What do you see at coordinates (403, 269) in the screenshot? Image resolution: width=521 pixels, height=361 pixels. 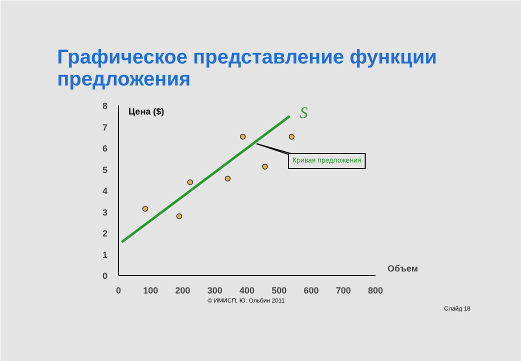 I see `x-axis-title: Объем` at bounding box center [403, 269].